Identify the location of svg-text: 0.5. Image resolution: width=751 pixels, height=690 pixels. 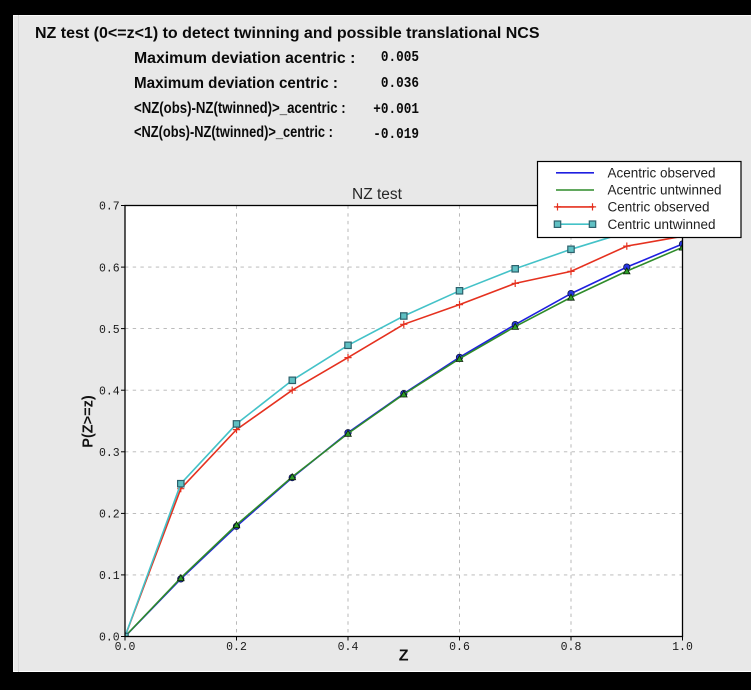
(109, 330).